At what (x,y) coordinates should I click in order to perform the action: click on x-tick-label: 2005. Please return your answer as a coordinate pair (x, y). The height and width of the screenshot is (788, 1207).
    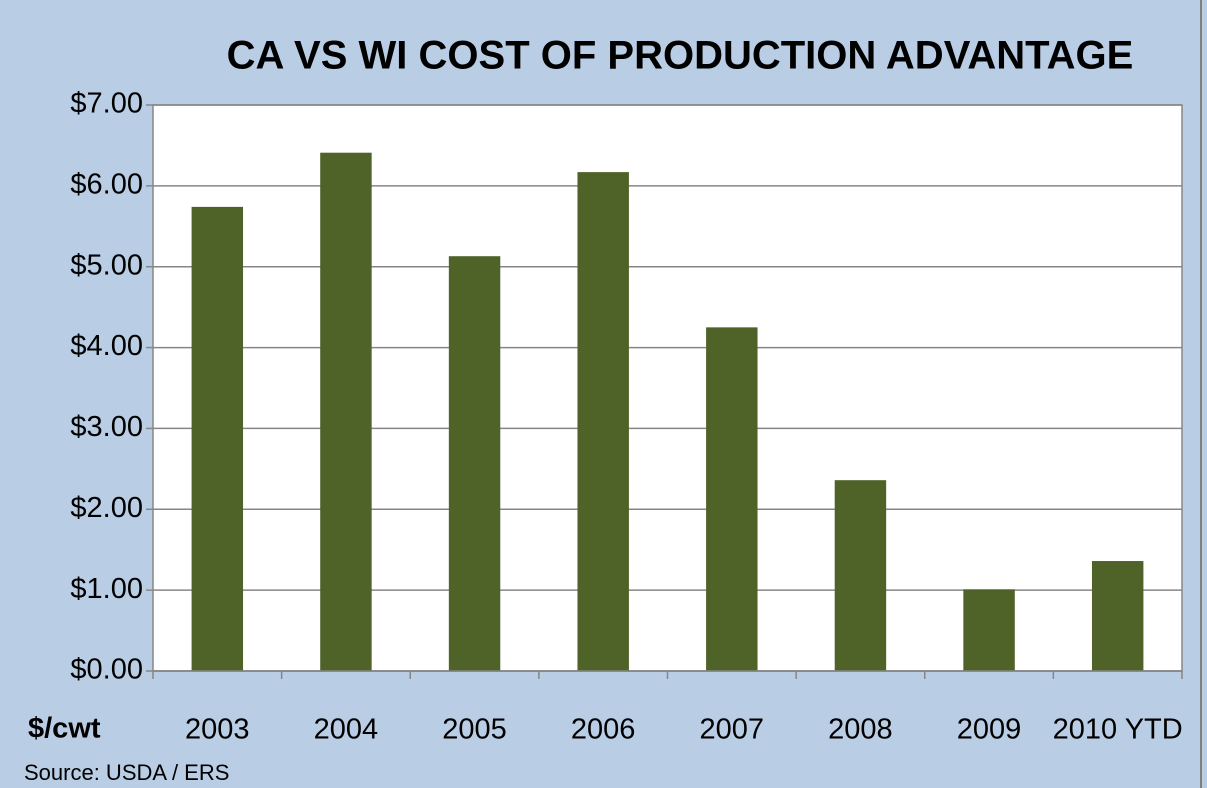
    Looking at the image, I should click on (474, 730).